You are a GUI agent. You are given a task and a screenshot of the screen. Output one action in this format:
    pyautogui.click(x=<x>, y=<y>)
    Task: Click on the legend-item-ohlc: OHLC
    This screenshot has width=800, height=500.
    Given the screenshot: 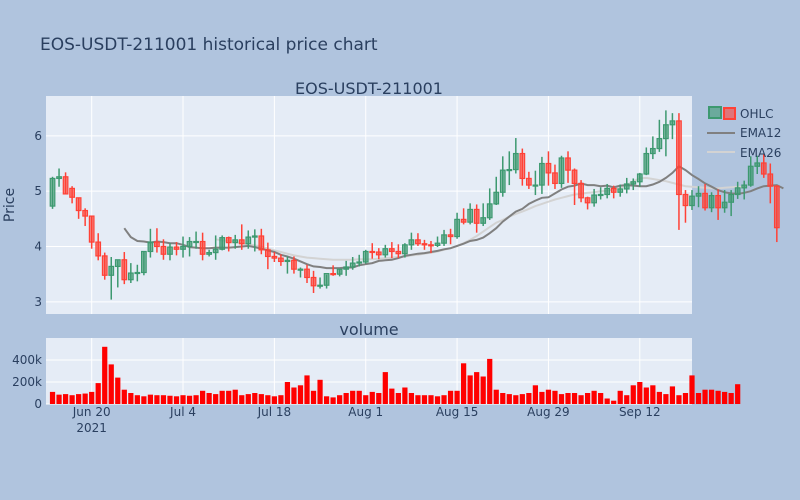 What is the action you would take?
    pyautogui.click(x=741, y=113)
    